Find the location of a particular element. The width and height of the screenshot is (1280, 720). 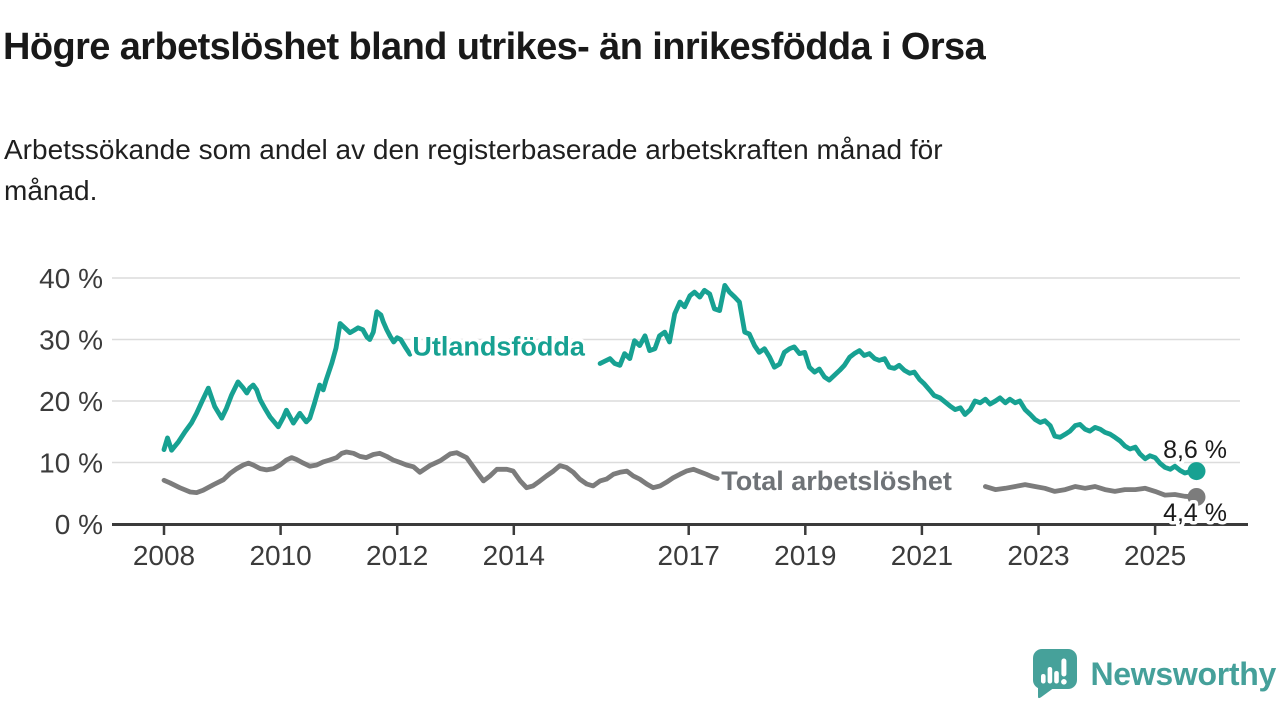

logo-exclamation-dot is located at coordinates (1063, 682).